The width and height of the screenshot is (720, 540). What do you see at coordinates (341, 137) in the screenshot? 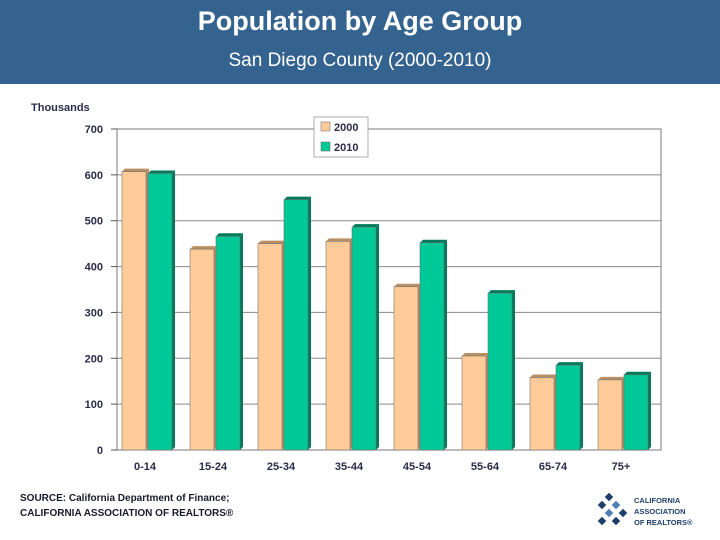
I see `legend: 2000 2010` at bounding box center [341, 137].